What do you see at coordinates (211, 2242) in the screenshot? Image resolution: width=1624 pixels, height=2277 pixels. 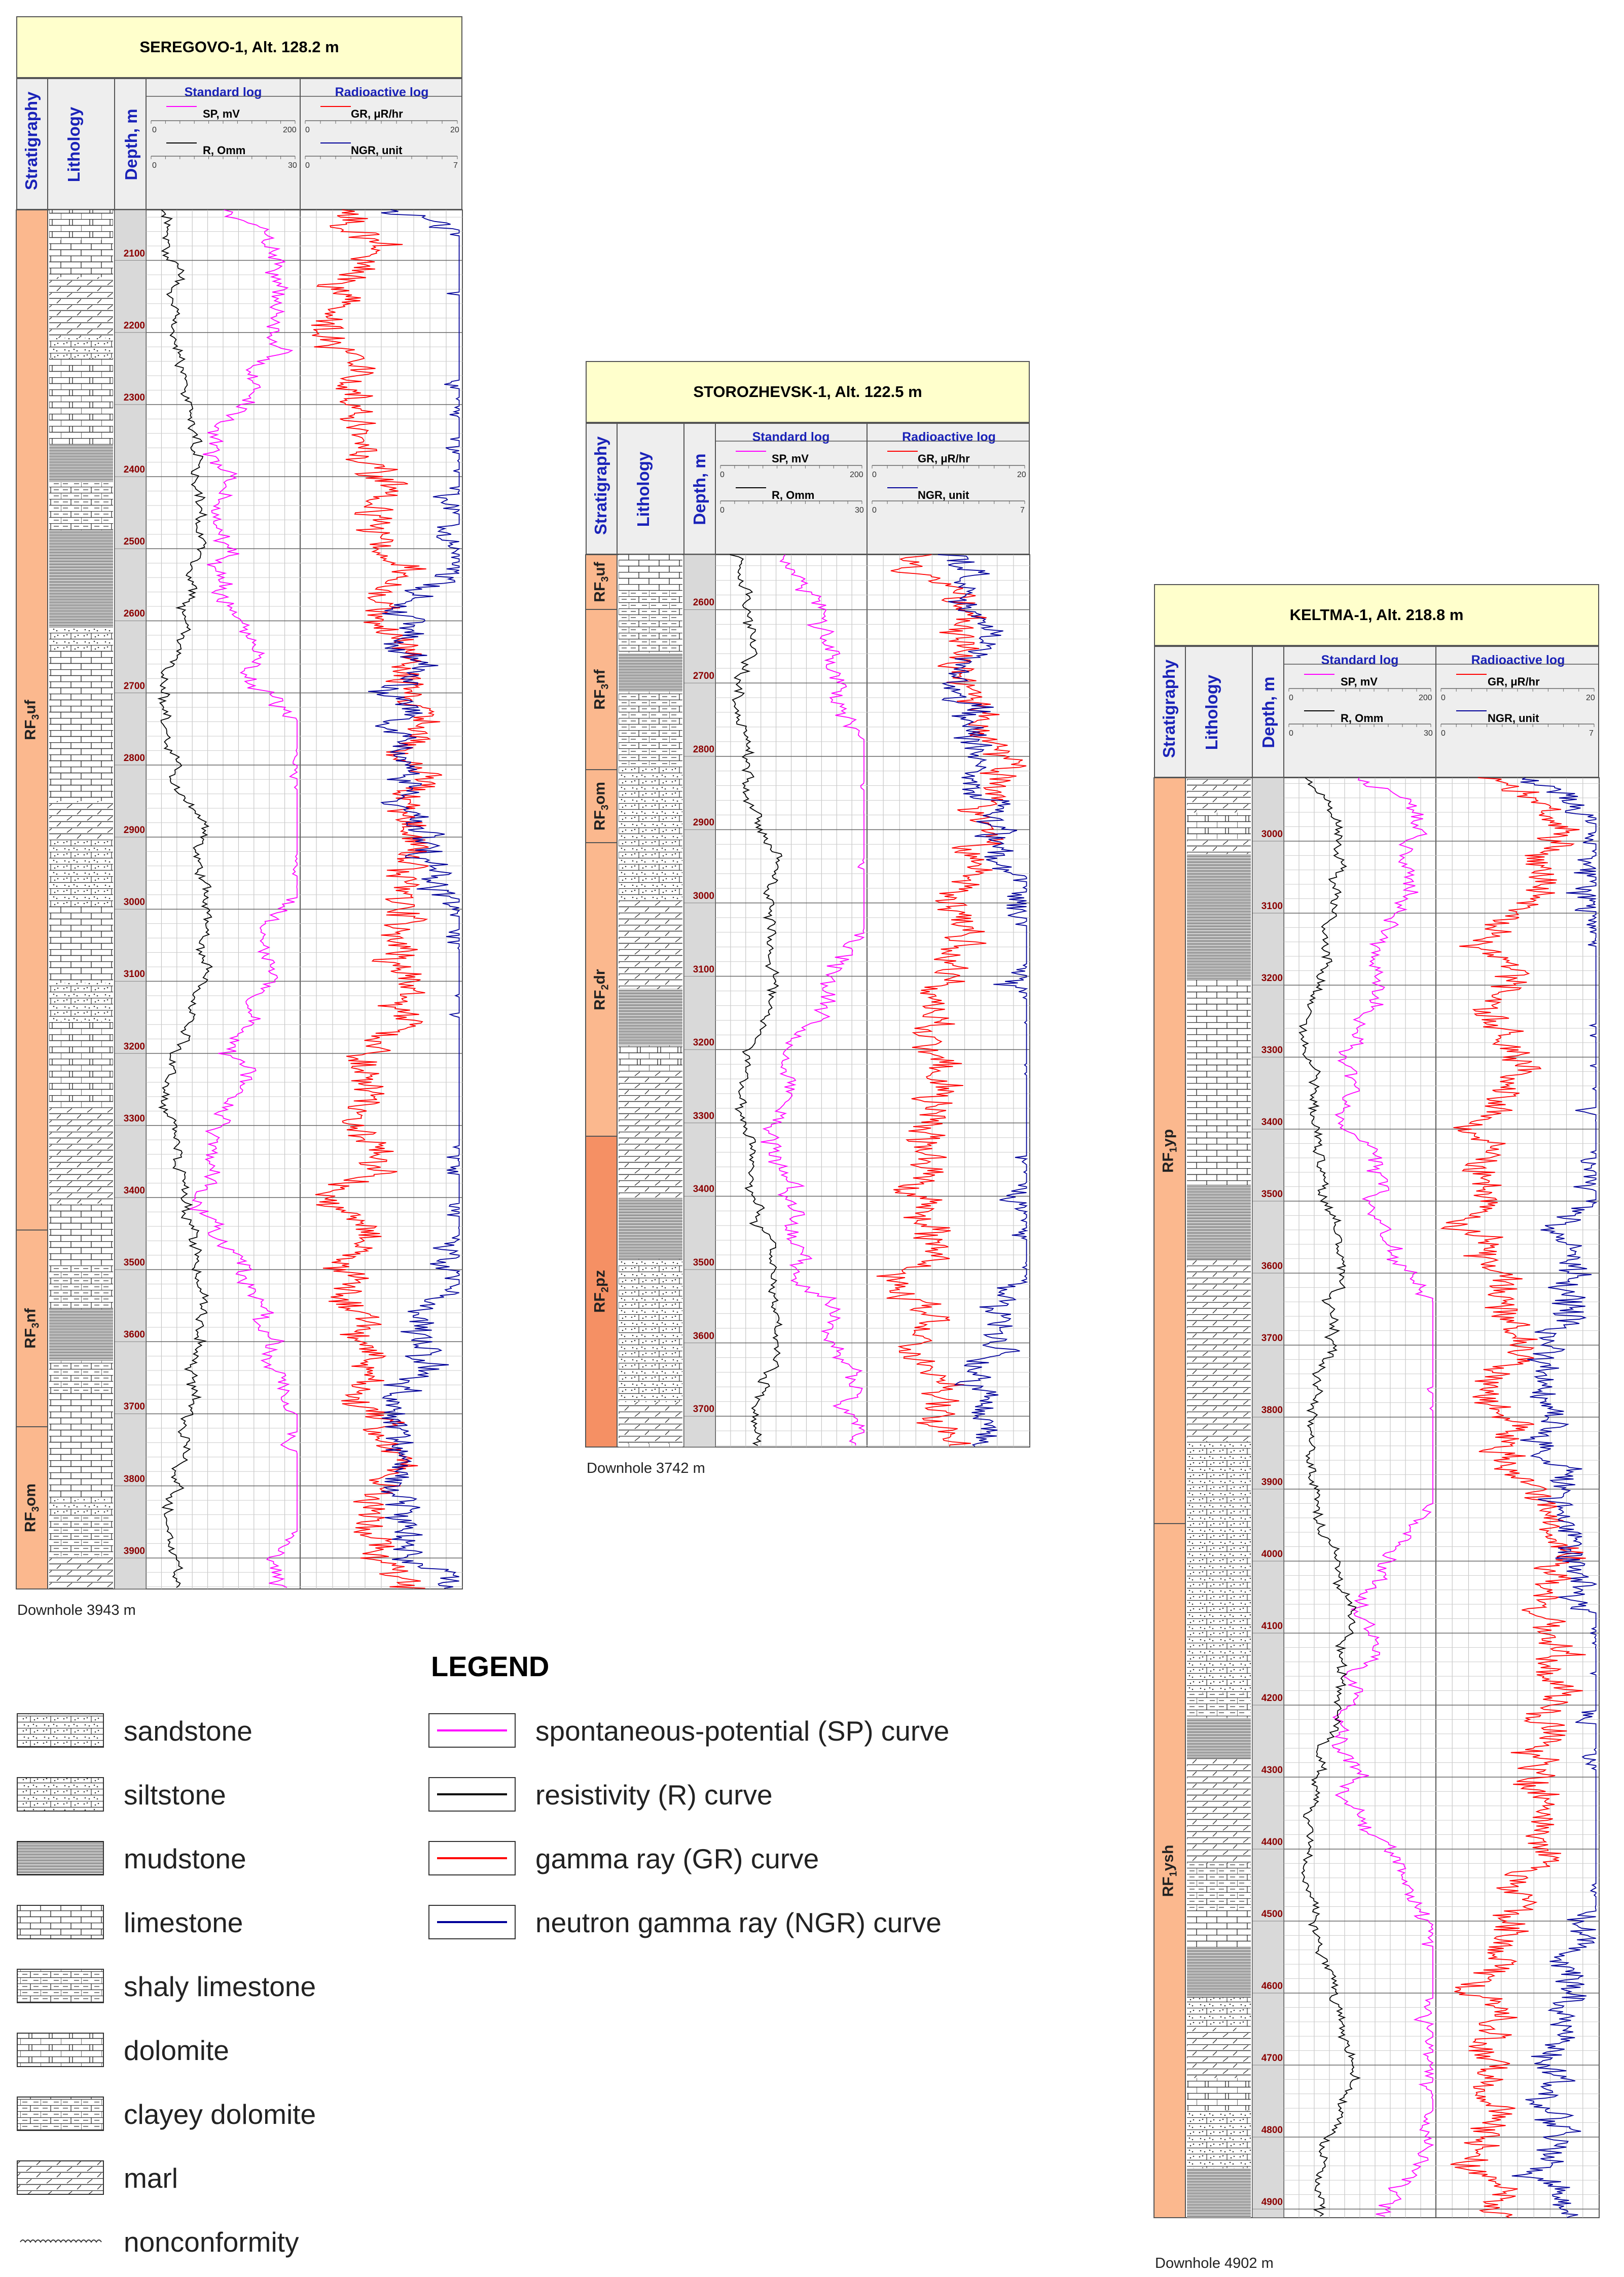 I see `legend-label-nonconformity: nonconformity` at bounding box center [211, 2242].